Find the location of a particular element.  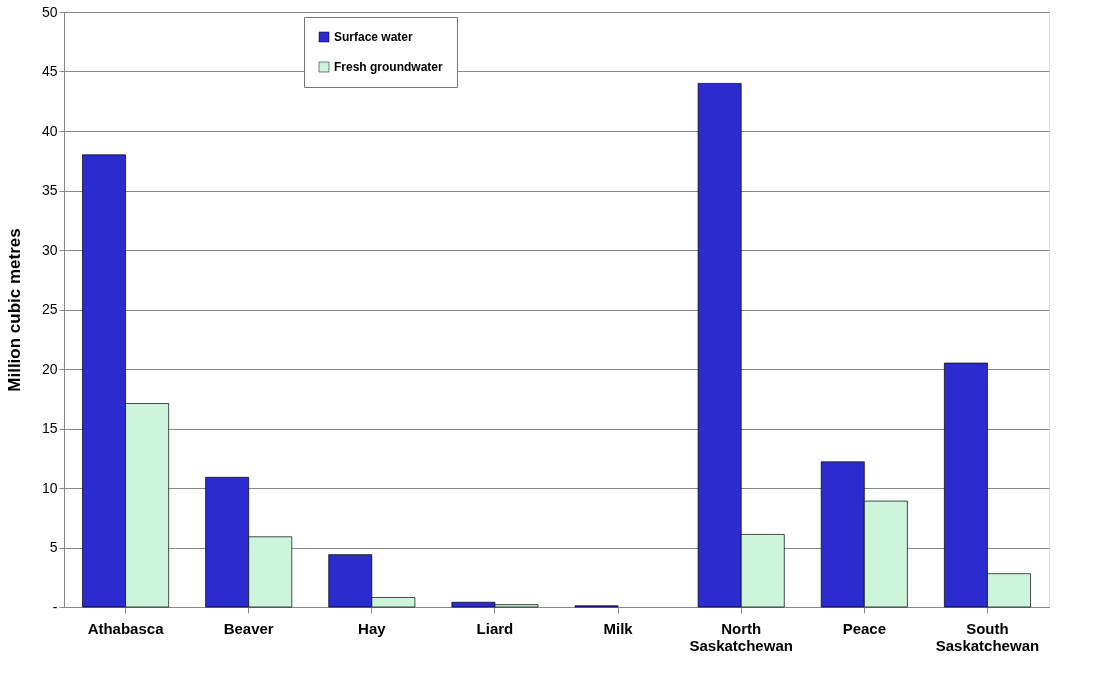

y-tick-label: 30 is located at coordinates (49, 249).